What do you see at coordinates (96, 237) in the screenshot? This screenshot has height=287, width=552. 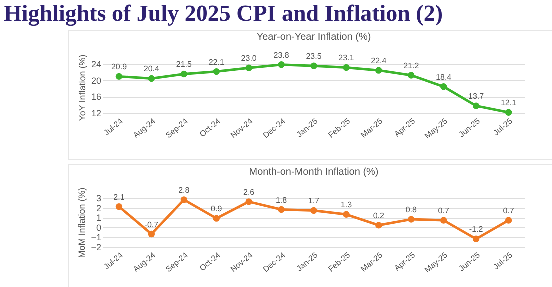 I see `y-tick-label: −1` at bounding box center [96, 237].